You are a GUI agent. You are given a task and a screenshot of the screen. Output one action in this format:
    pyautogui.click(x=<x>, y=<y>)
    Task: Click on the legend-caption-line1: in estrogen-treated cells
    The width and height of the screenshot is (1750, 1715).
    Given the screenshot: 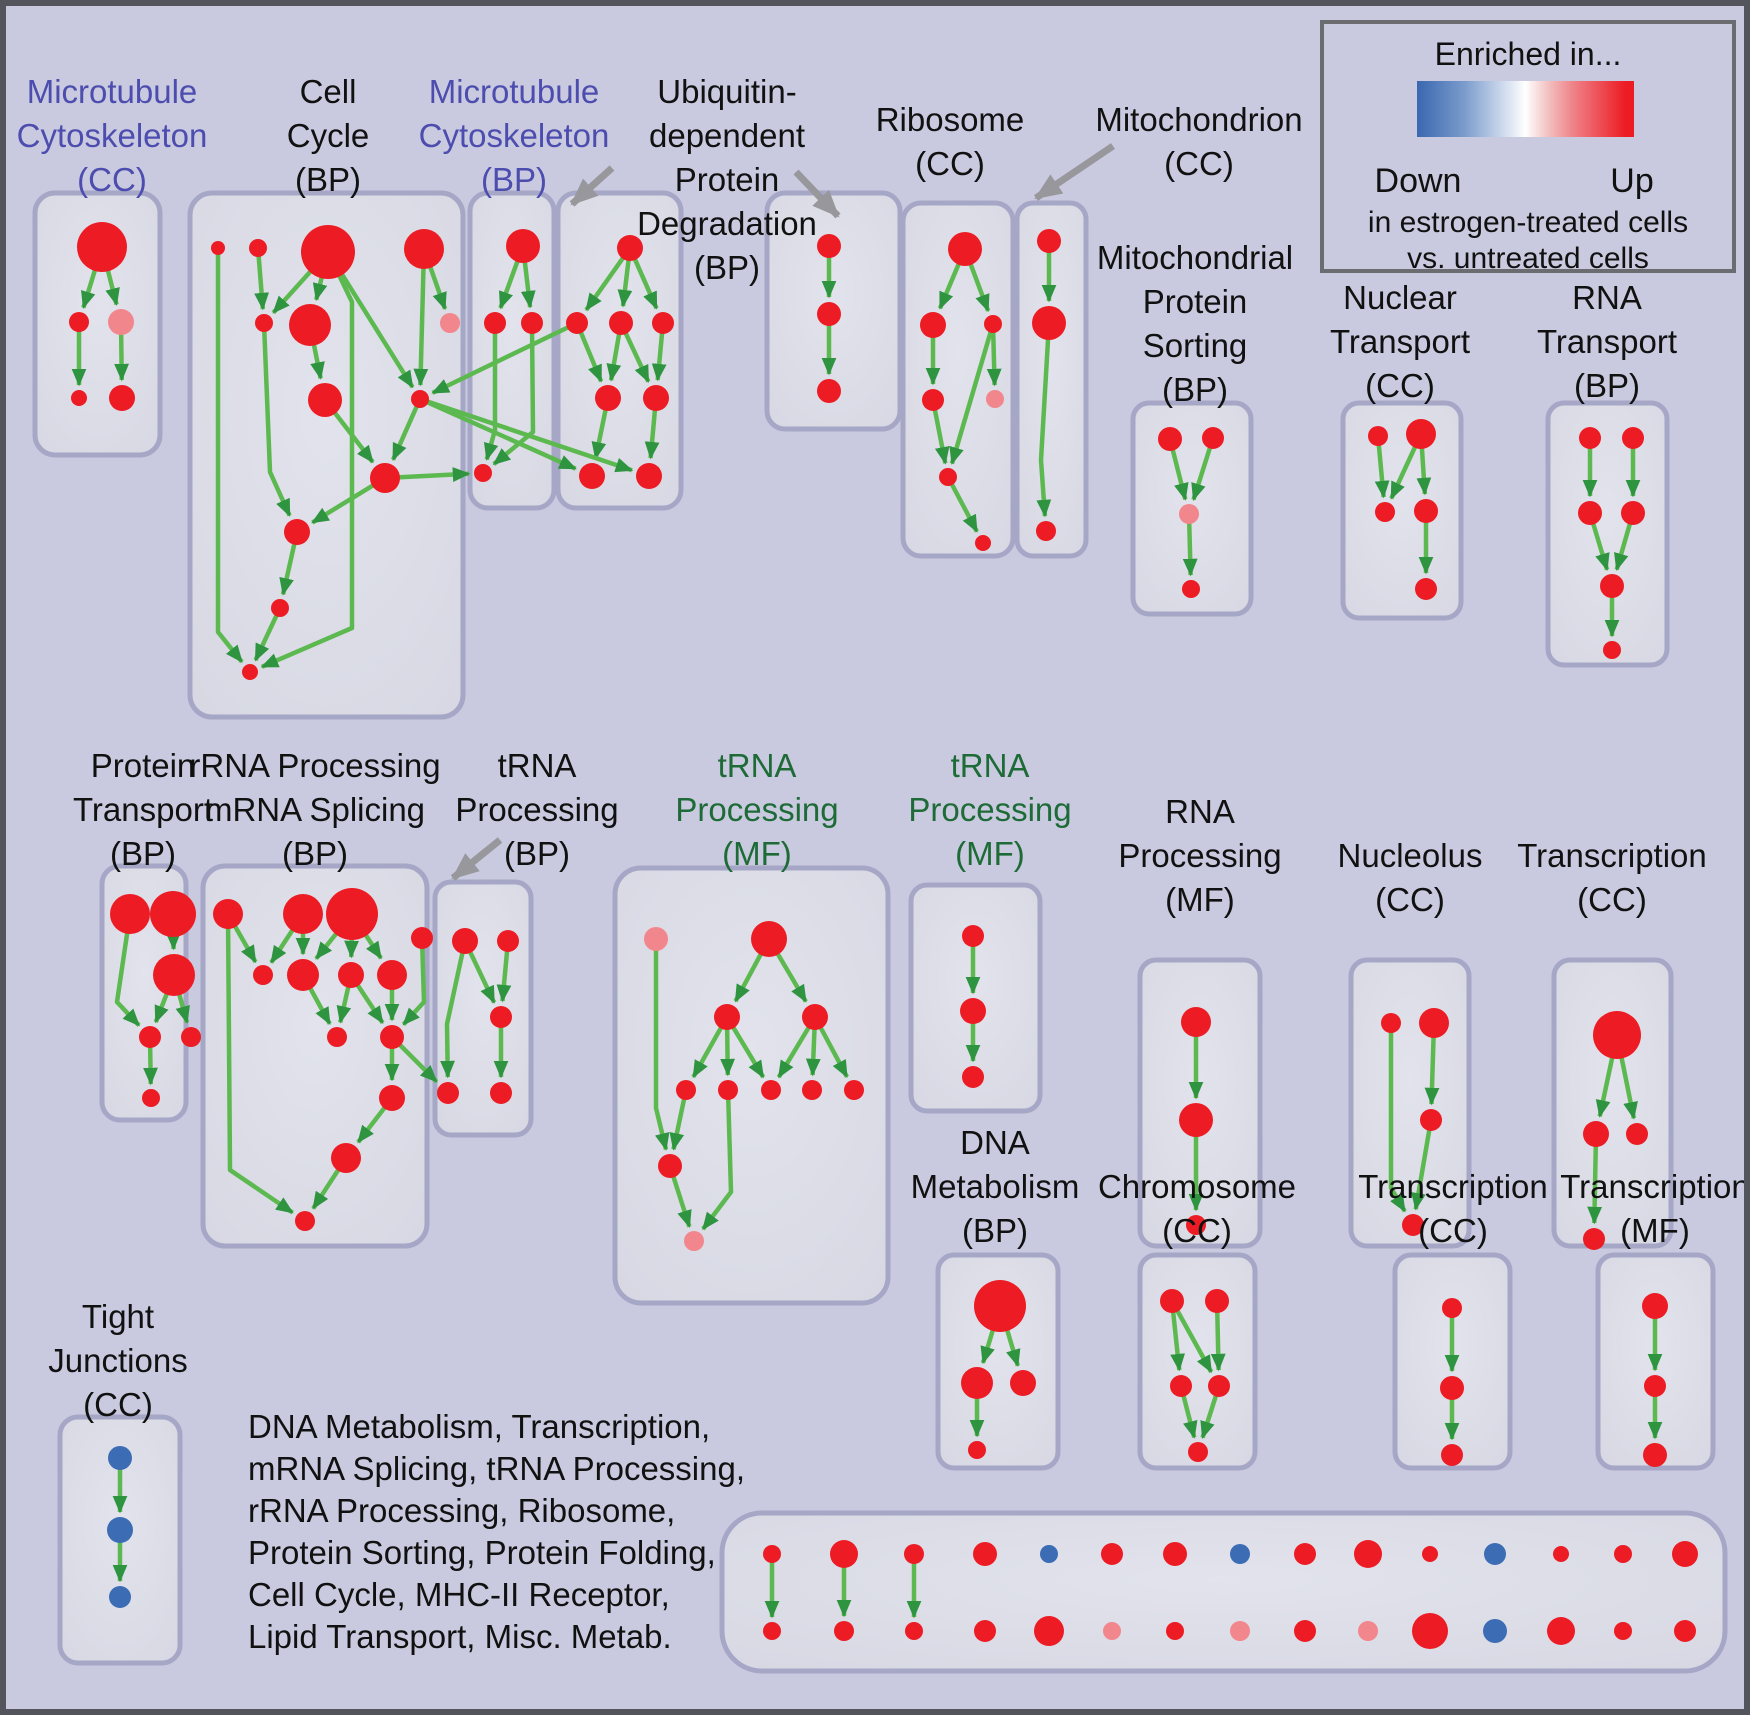 What is the action you would take?
    pyautogui.click(x=1528, y=222)
    